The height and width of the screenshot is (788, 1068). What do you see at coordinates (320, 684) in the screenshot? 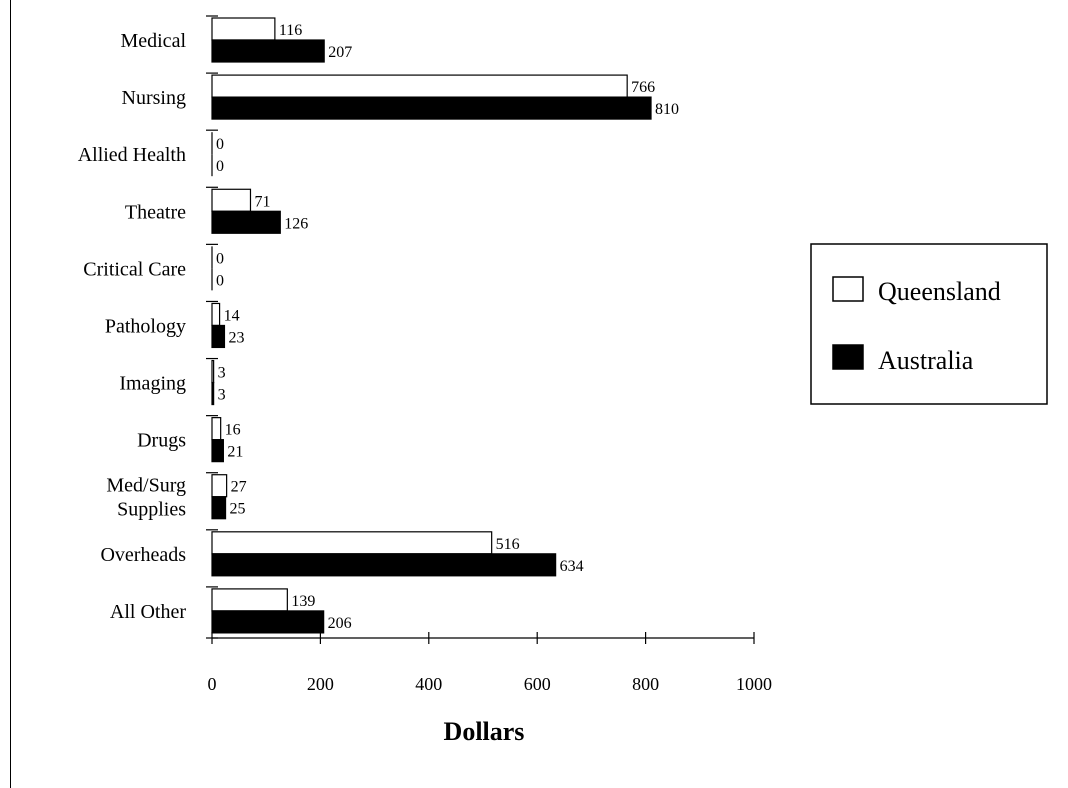
I see `x-tick-label: 200` at bounding box center [320, 684].